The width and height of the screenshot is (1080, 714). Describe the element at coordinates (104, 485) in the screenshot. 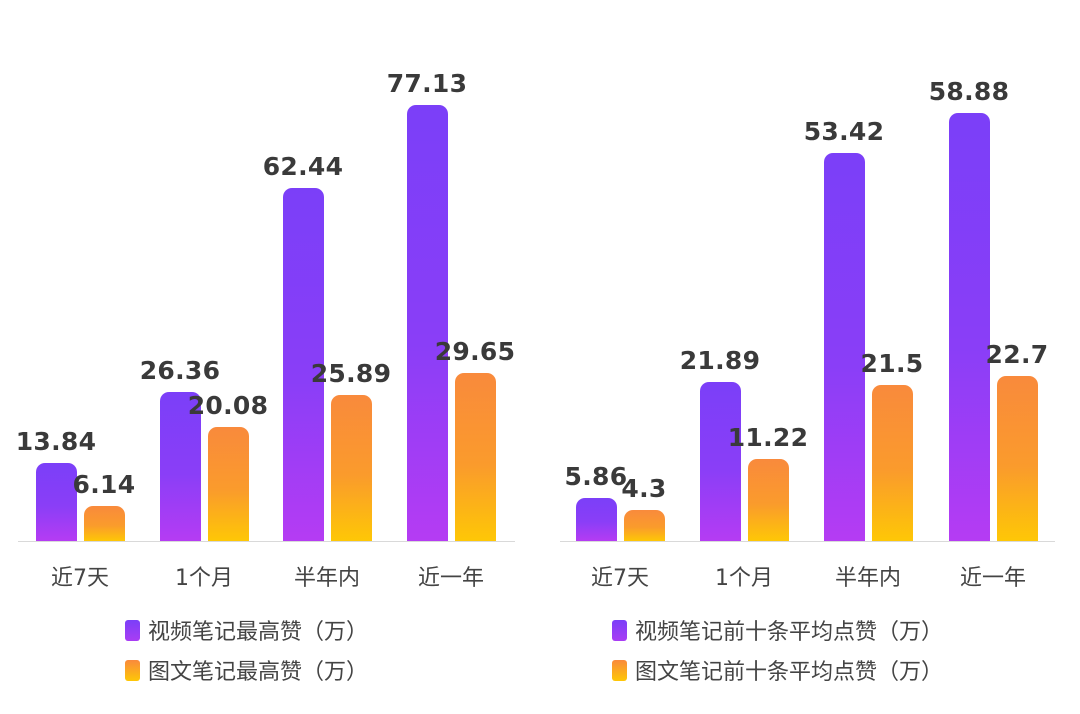

I see `value-label: 6.14` at that location.